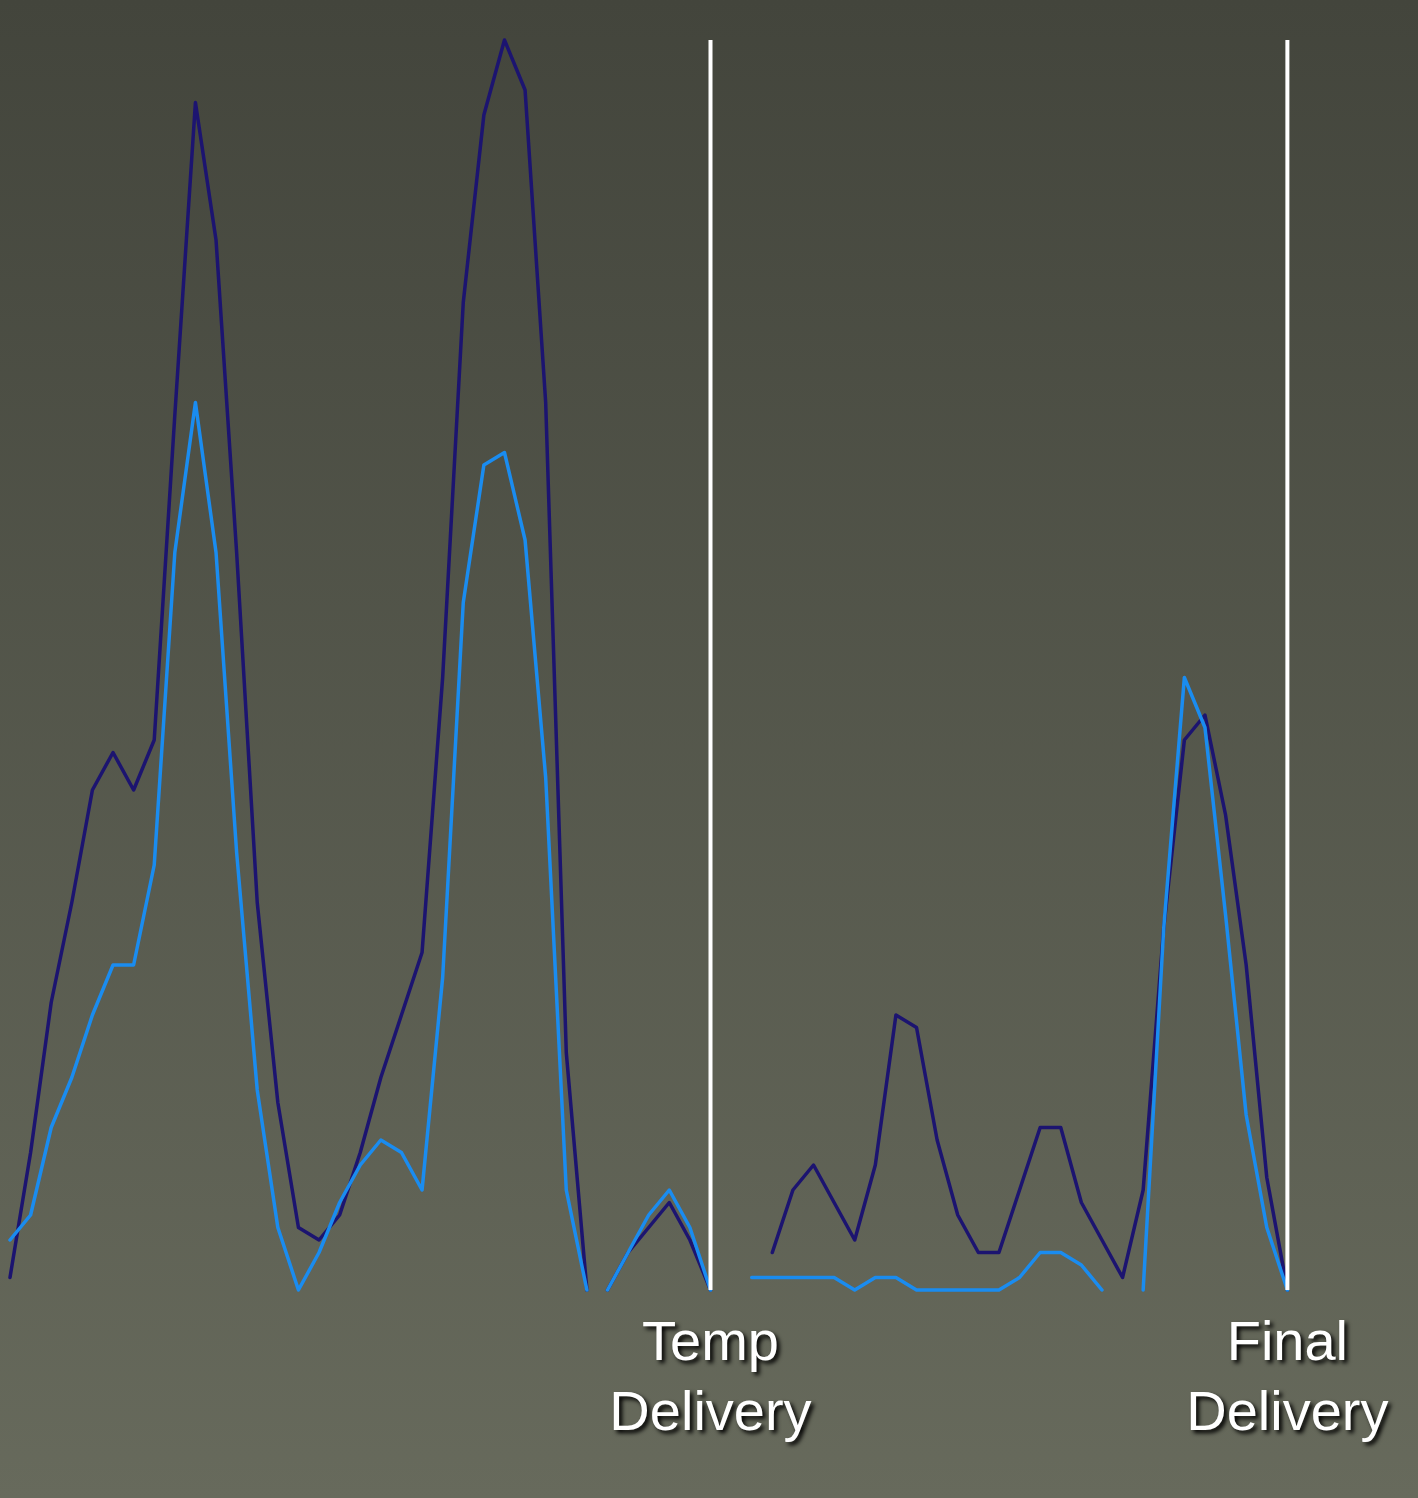 This screenshot has height=1498, width=1418. Describe the element at coordinates (710, 1375) in the screenshot. I see `x-tick-label: Temp Delivery` at that location.